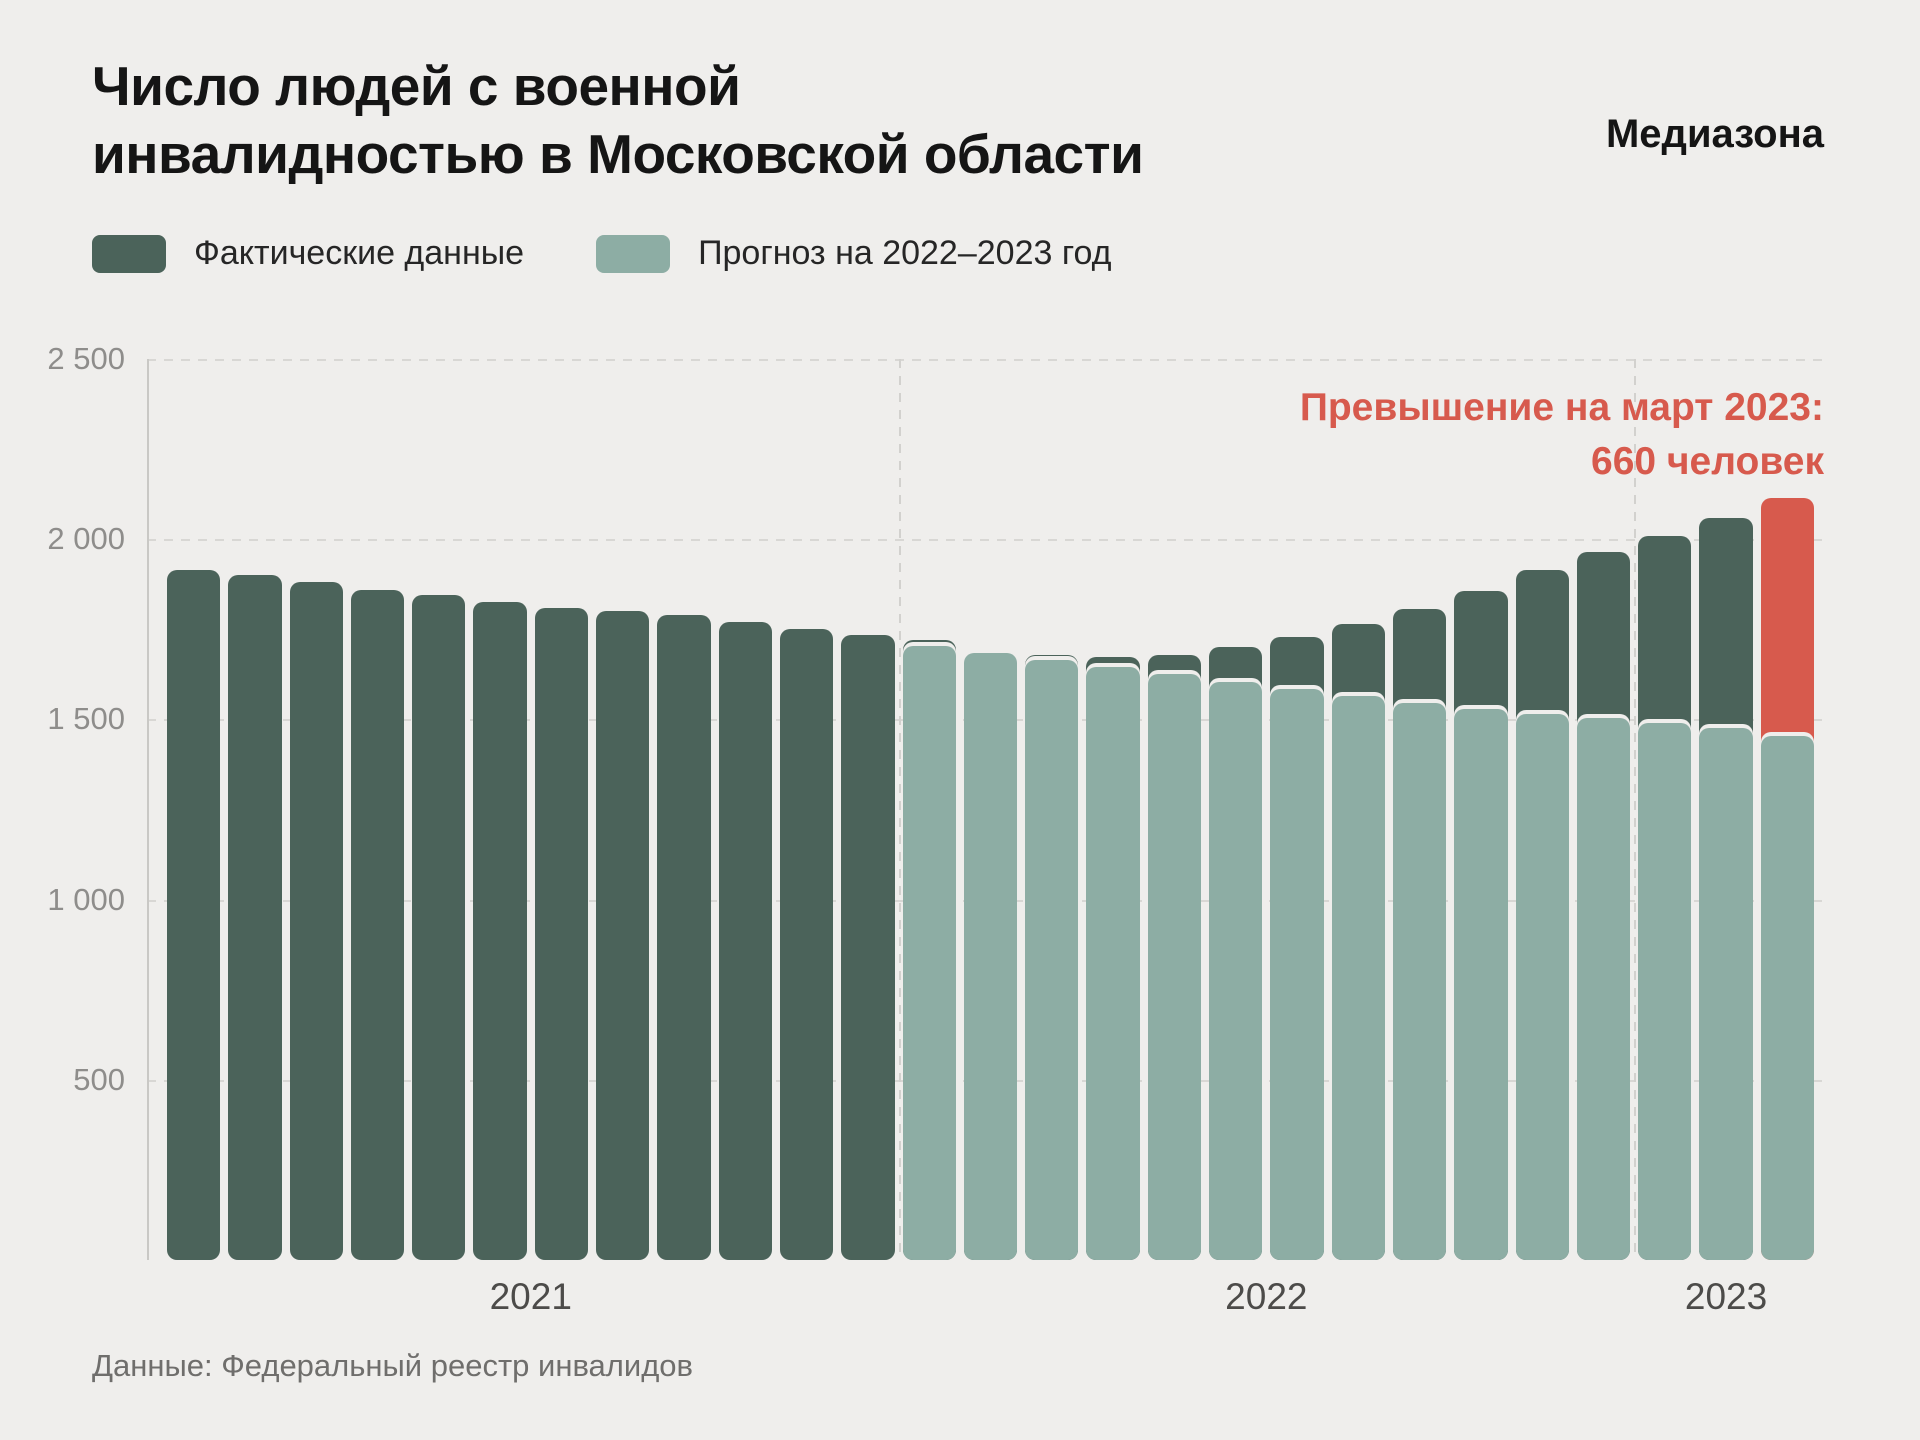 Image resolution: width=1920 pixels, height=1440 pixels. I want to click on legend-swatch-forecast-icon, so click(633, 253).